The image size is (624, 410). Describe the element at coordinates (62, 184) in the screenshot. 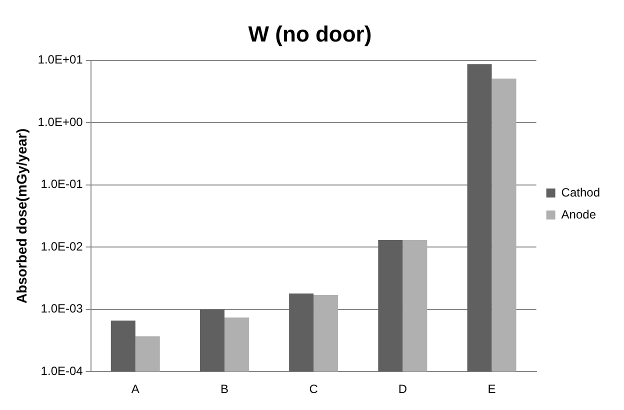

I see `y-tick-label: 1.0E-01` at that location.